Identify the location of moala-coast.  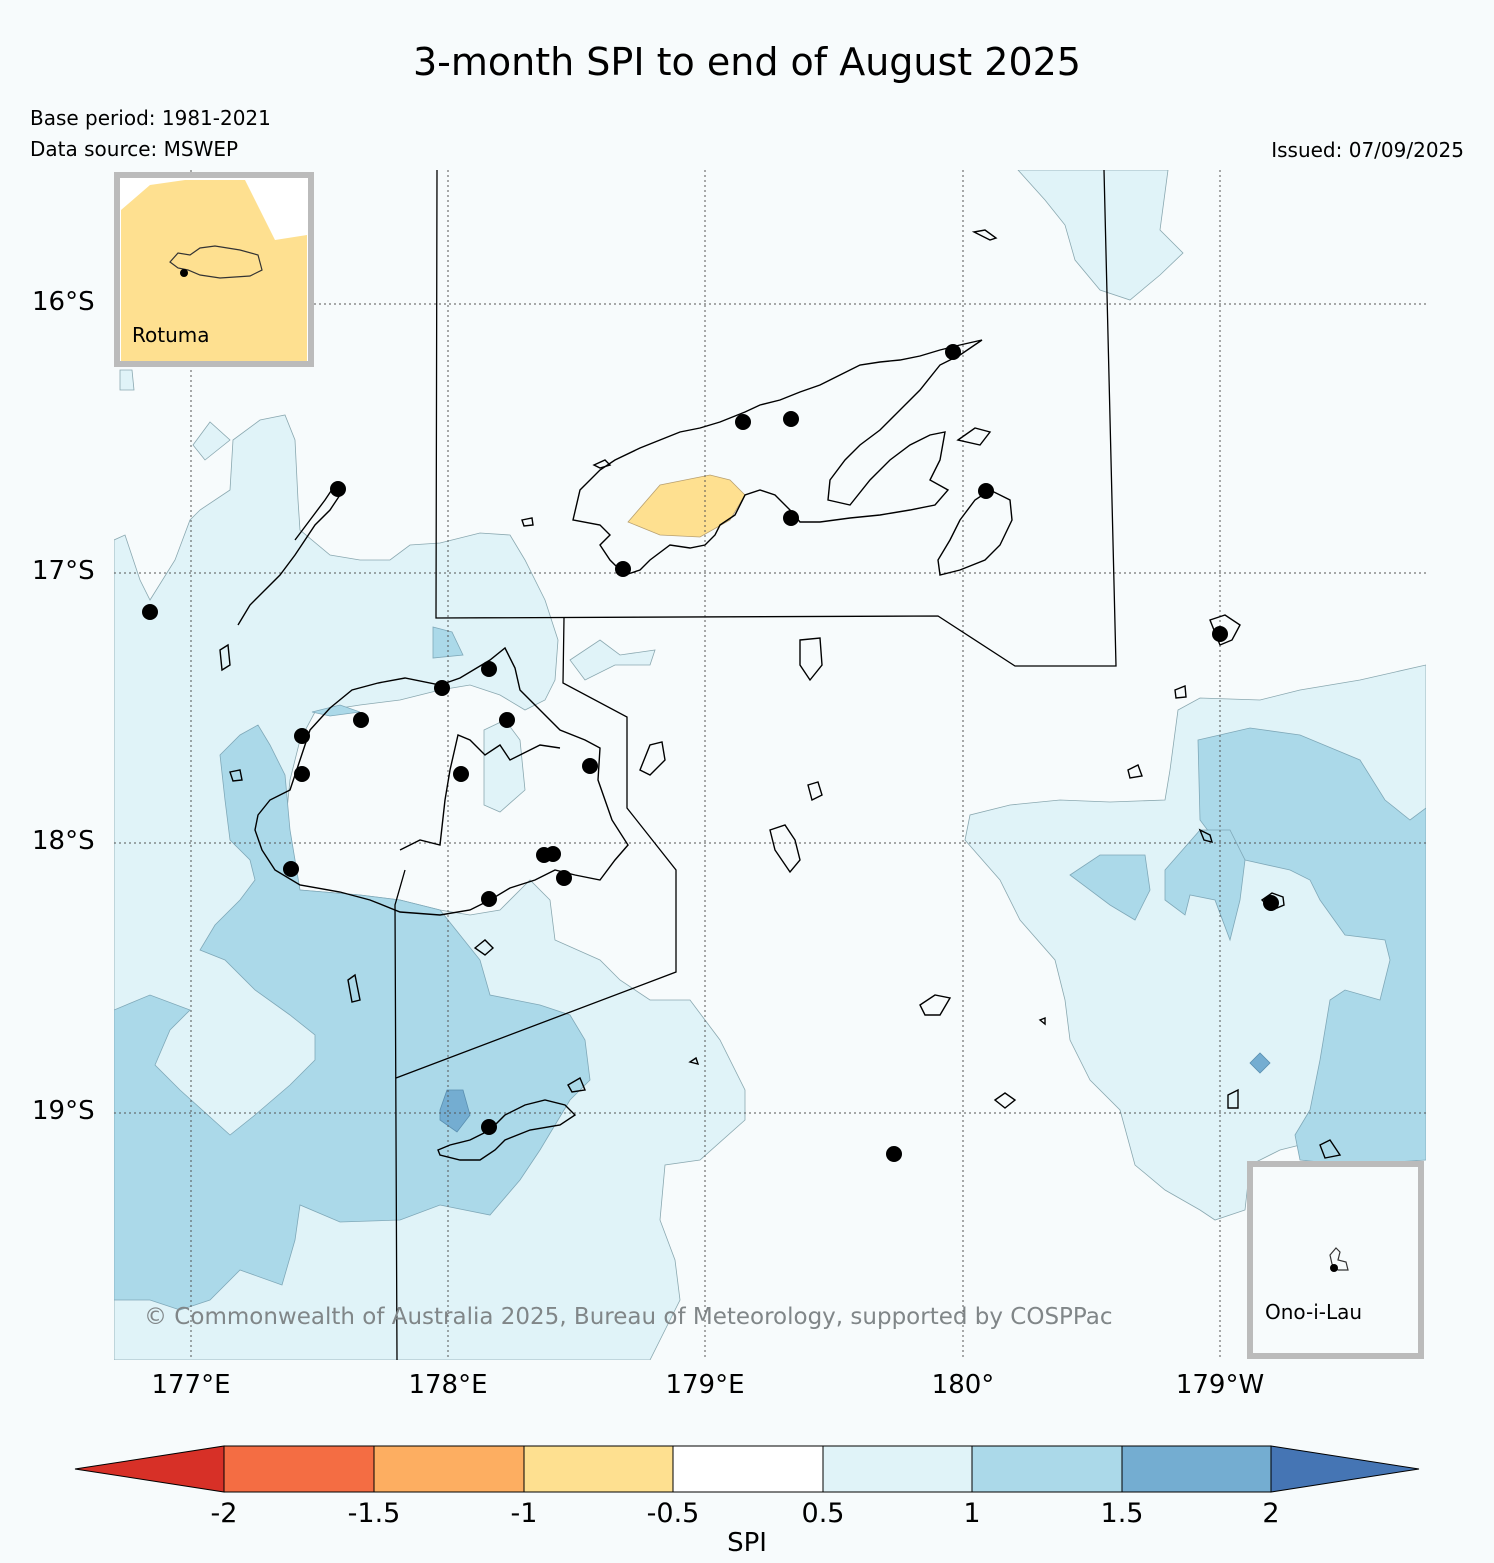
(935, 1005).